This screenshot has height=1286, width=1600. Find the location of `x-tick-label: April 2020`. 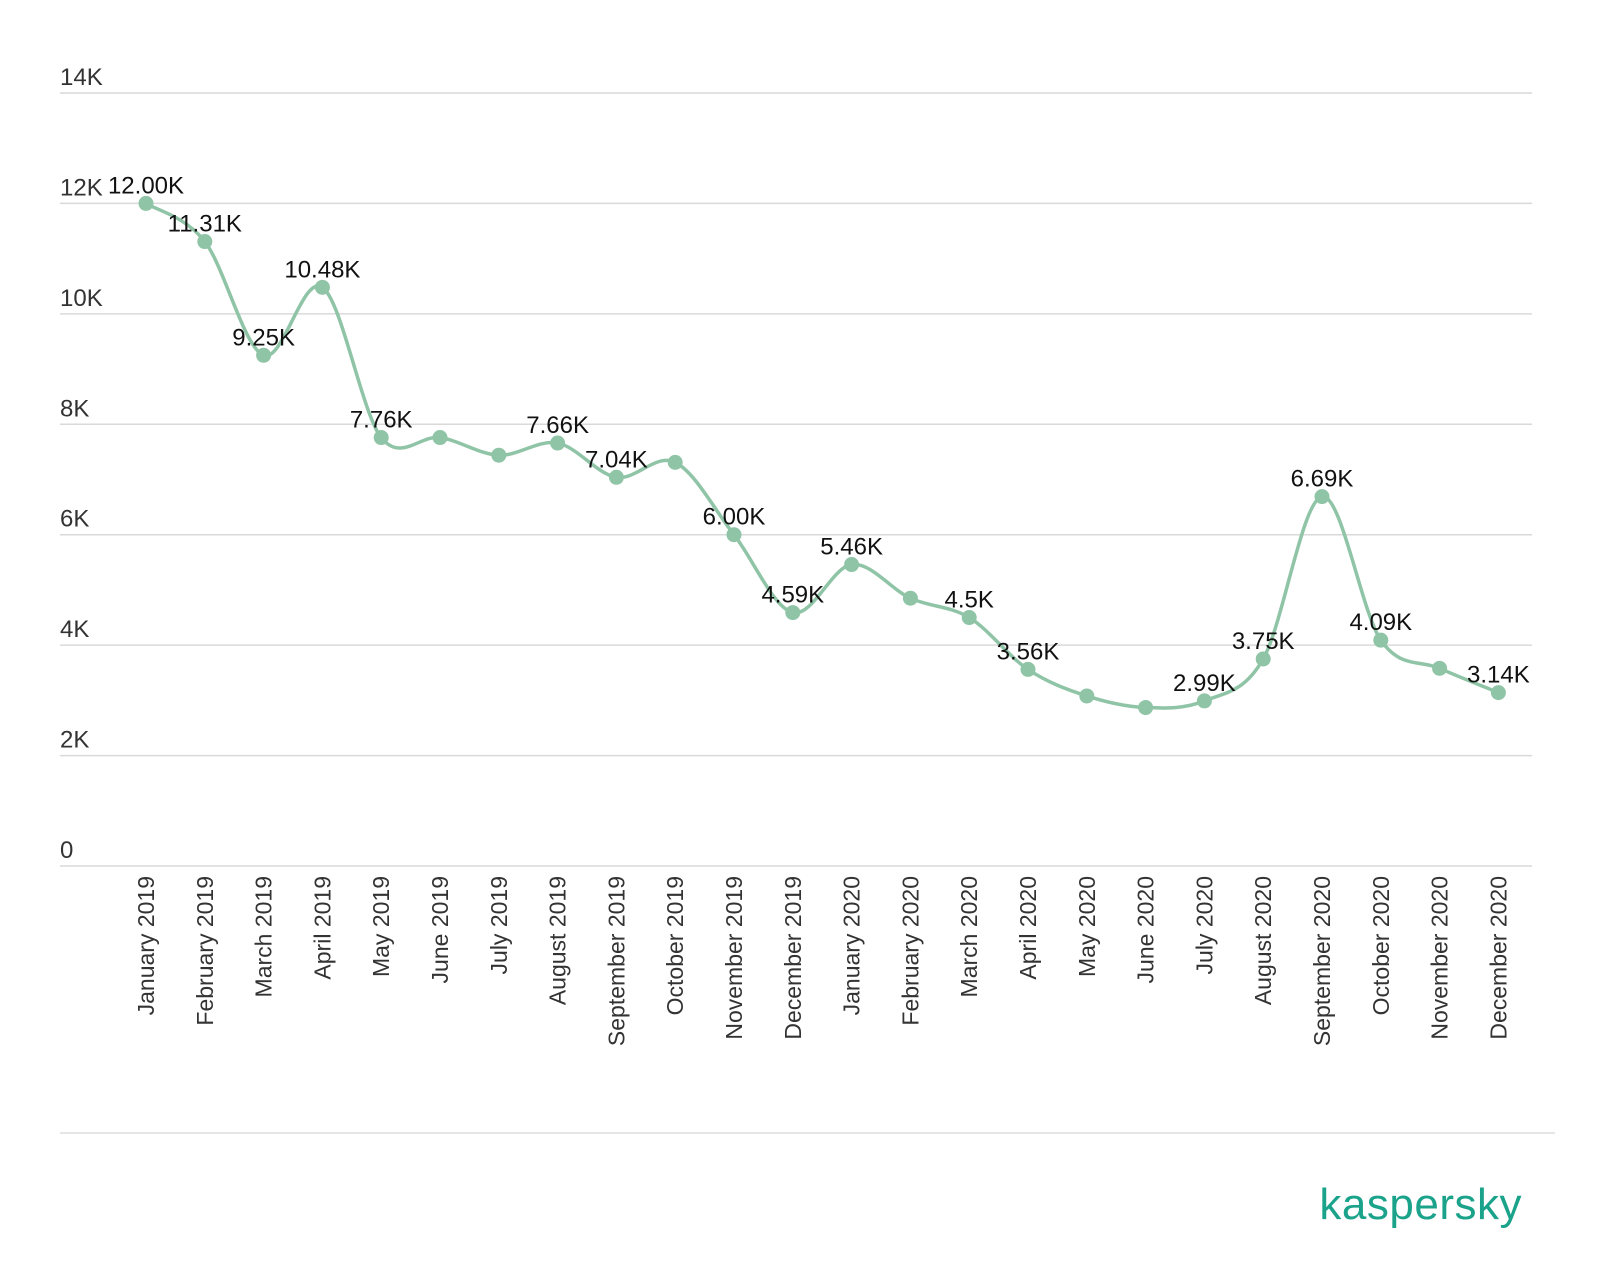

x-tick-label: April 2020 is located at coordinates (1028, 928).